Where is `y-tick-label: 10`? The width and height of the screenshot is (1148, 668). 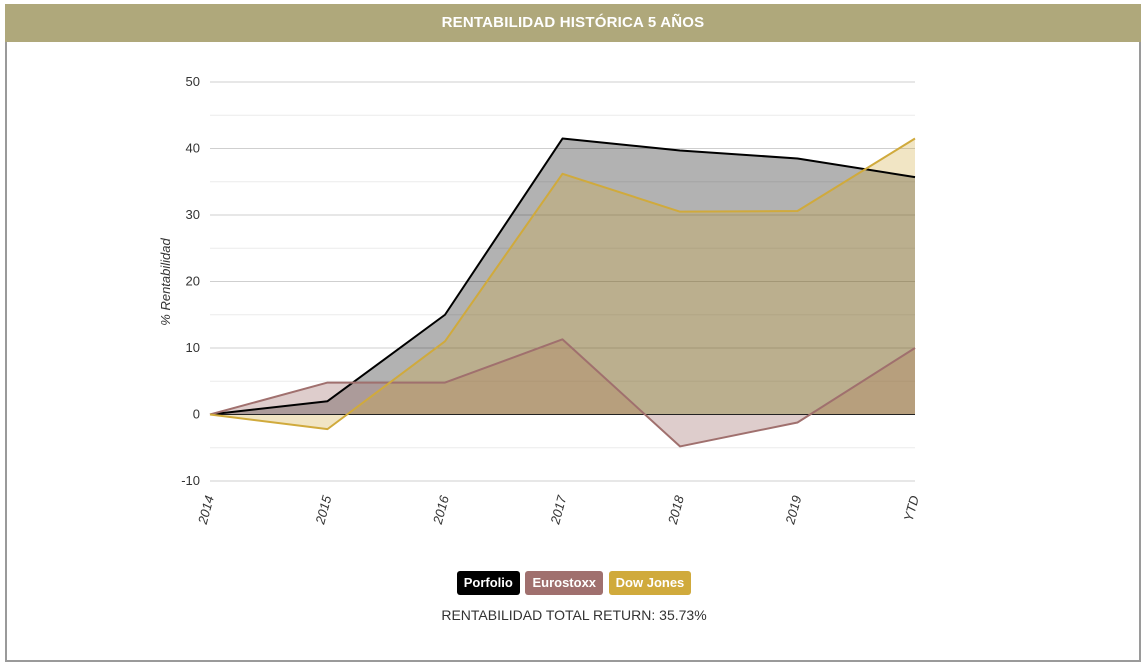
y-tick-label: 10 is located at coordinates (193, 347).